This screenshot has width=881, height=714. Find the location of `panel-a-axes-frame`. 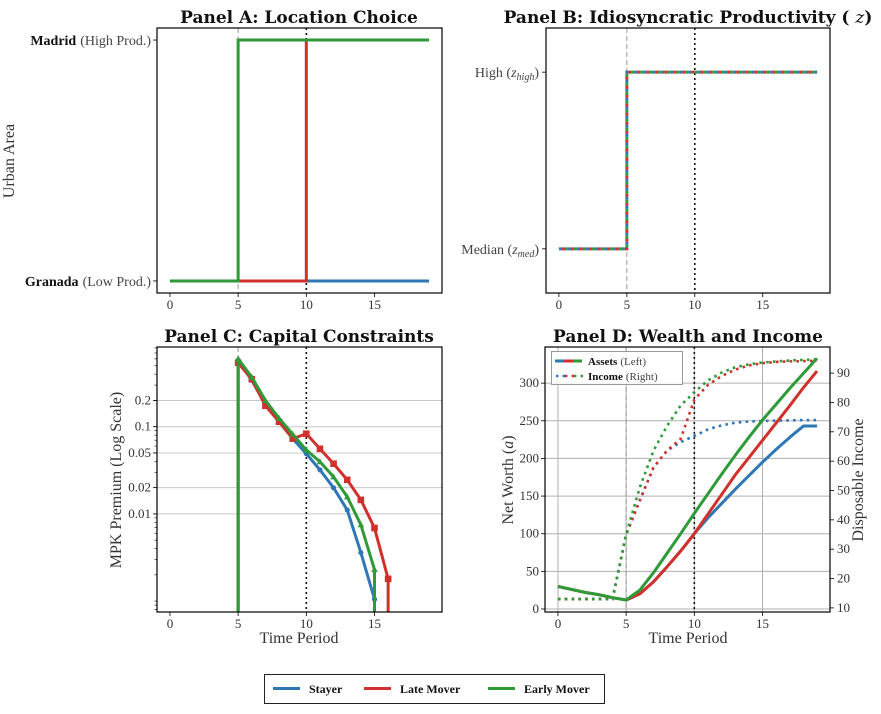

panel-a-axes-frame is located at coordinates (299, 160).